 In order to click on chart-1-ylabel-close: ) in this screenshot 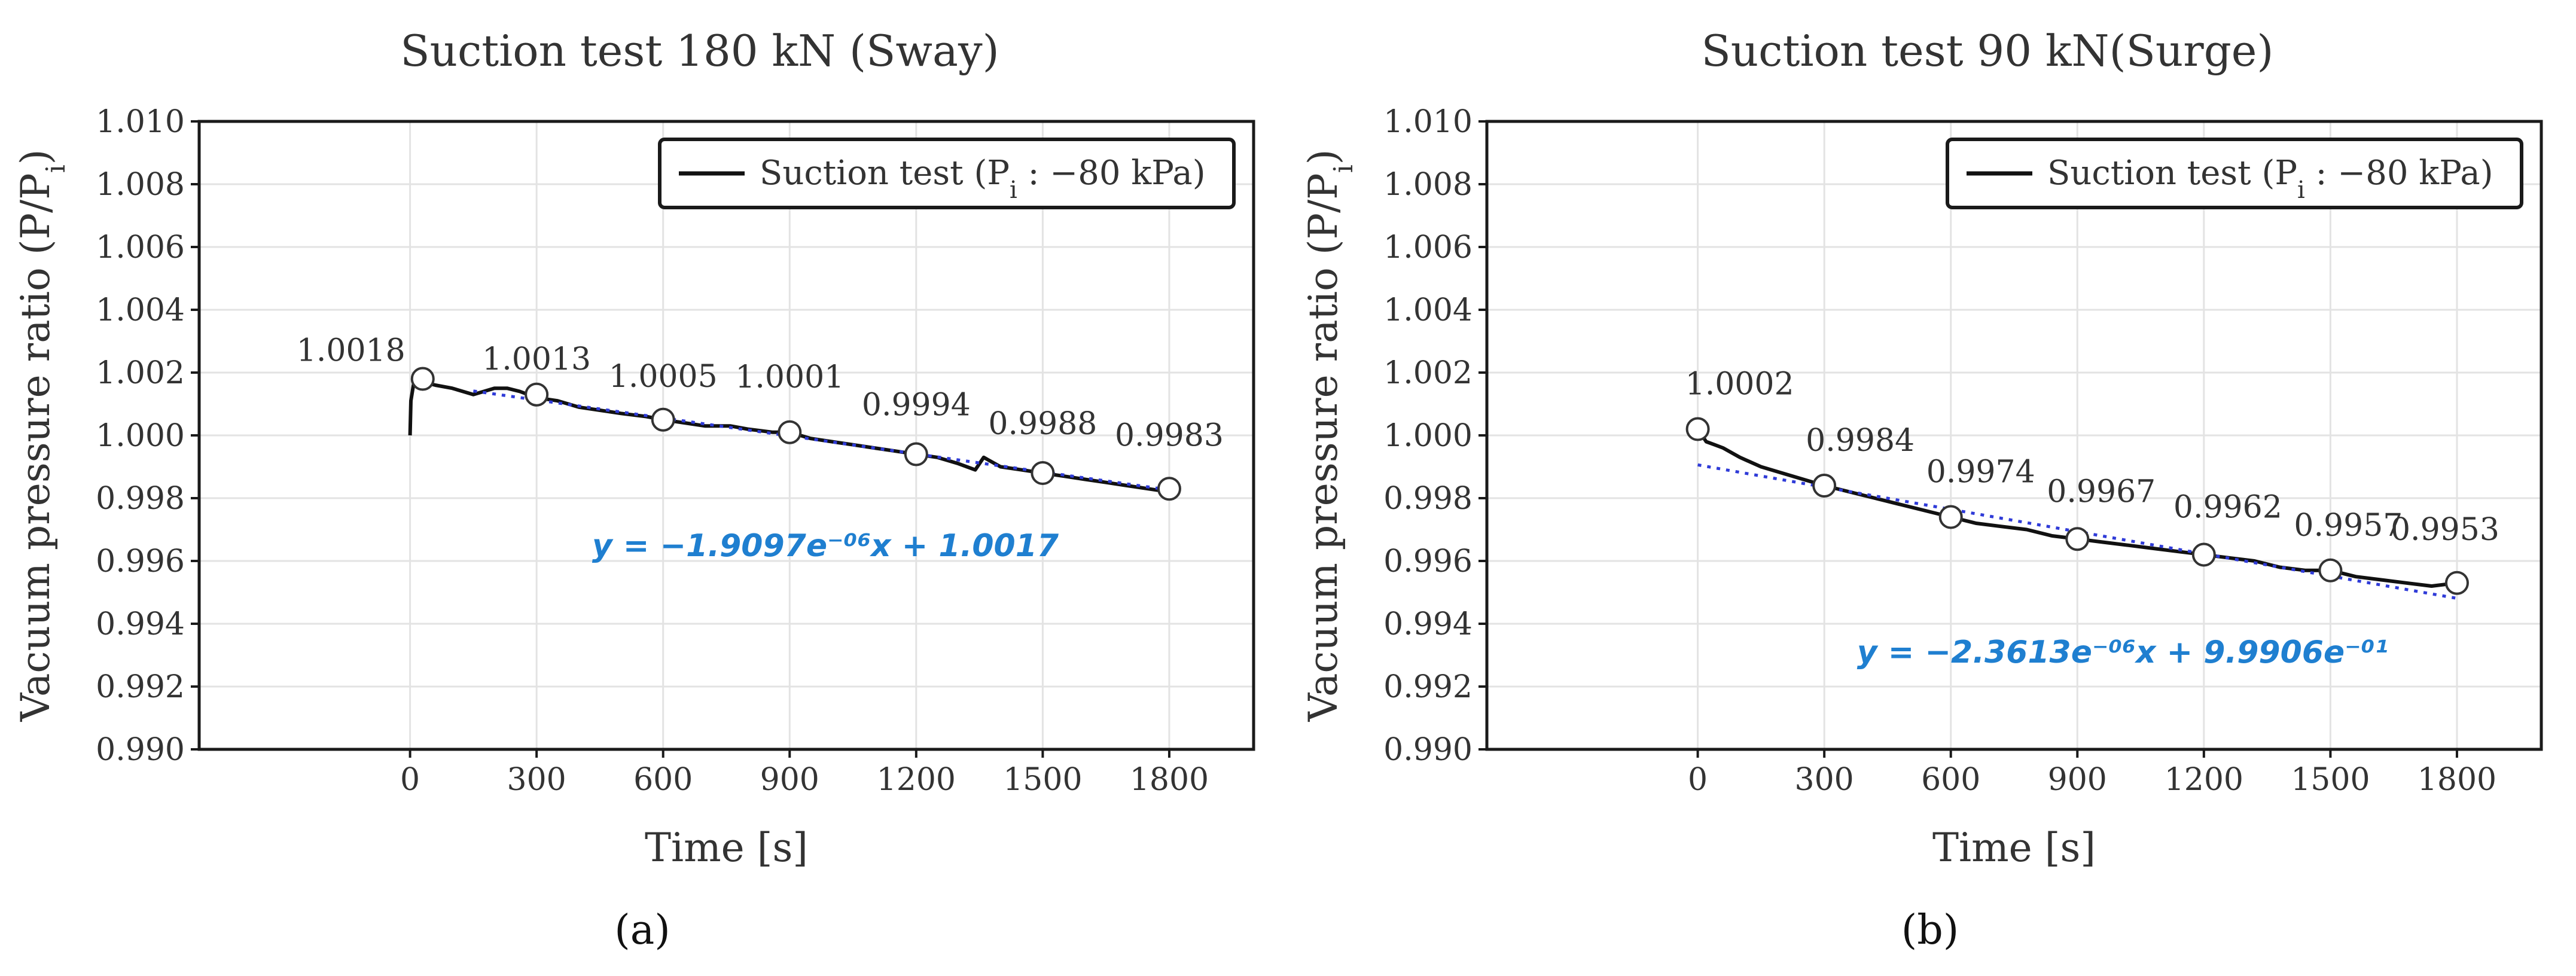, I will do `click(1323, 156)`.